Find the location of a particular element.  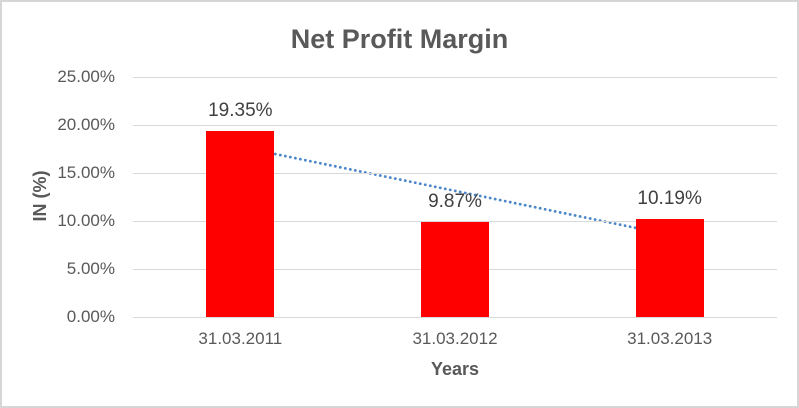

y-tick-label: 5.00% is located at coordinates (90, 268).